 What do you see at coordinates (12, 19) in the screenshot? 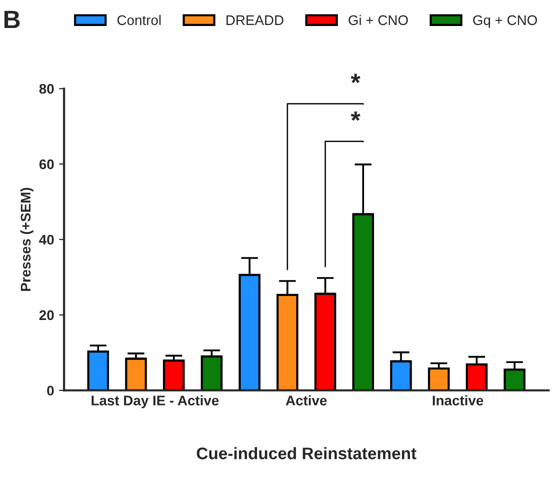
I see `text: B` at bounding box center [12, 19].